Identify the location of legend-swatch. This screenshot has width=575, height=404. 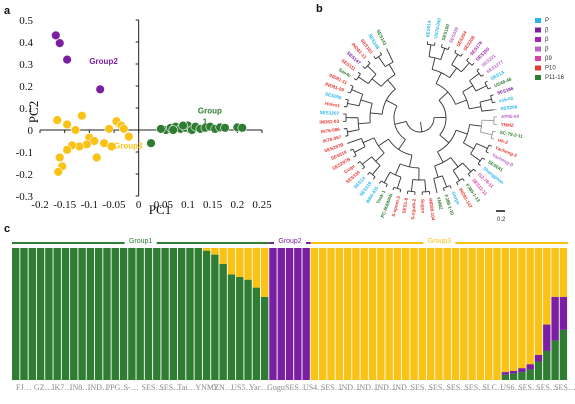
(538, 20).